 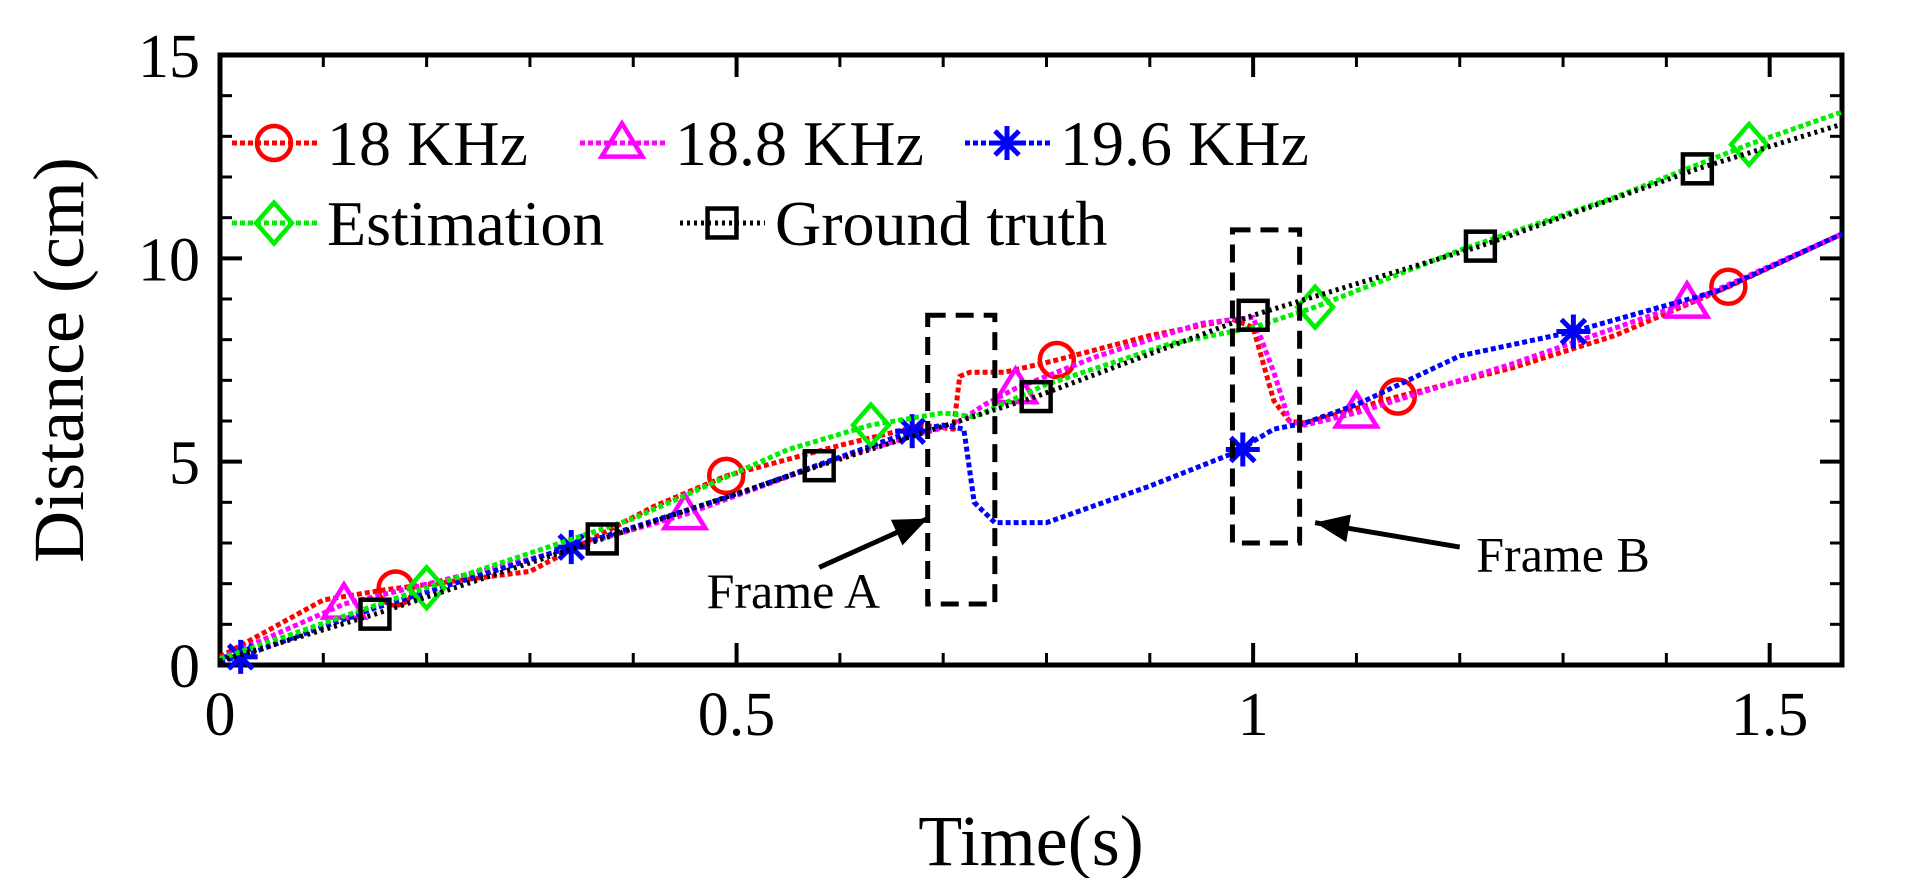 I want to click on annotation-label: Frame B, so click(x=1563, y=554).